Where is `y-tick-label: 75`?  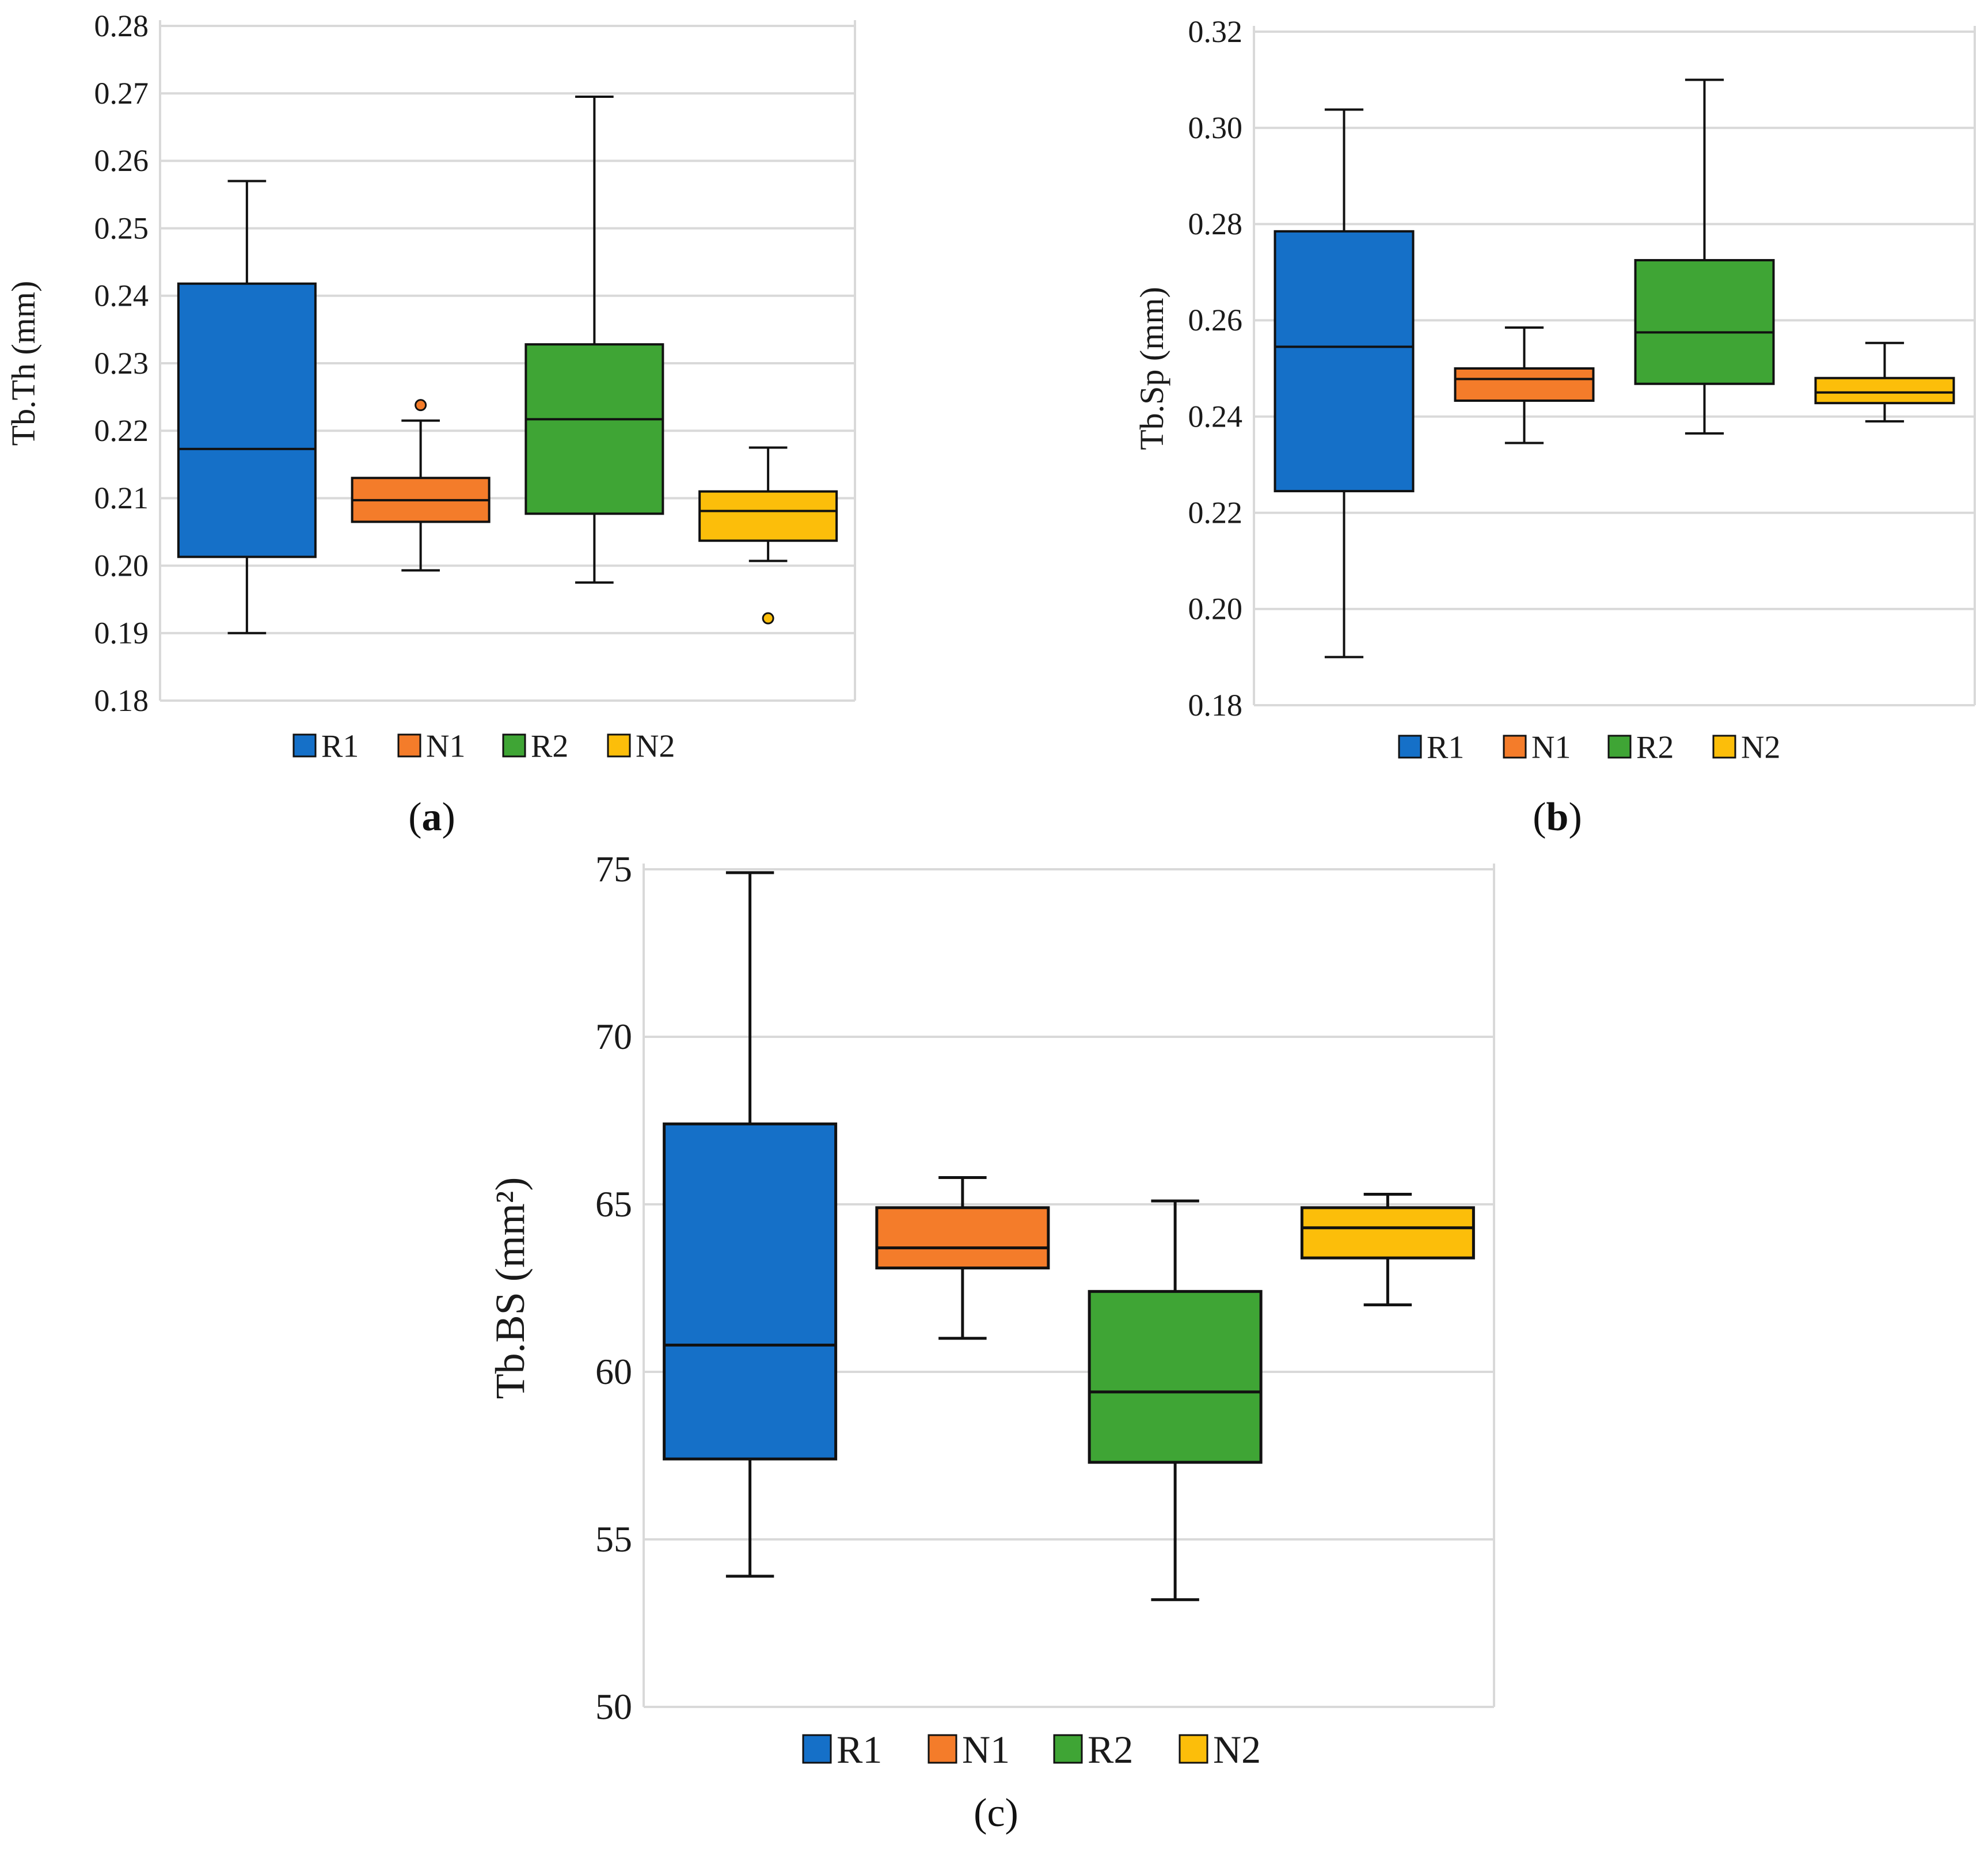
y-tick-label: 75 is located at coordinates (614, 870).